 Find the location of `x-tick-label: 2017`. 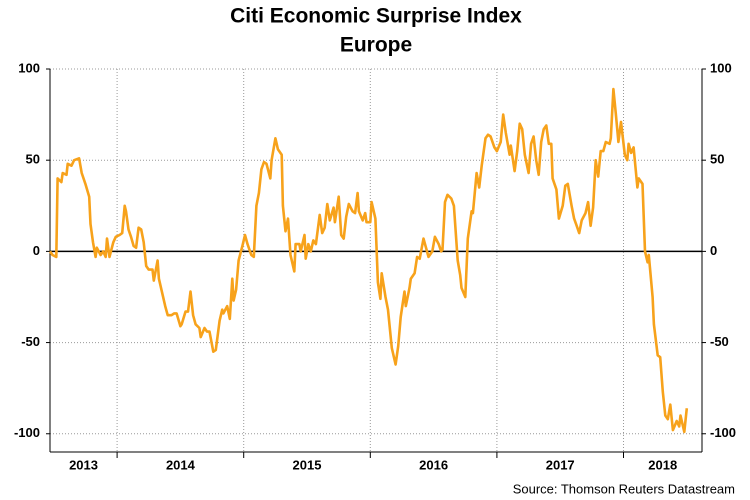

x-tick-label: 2017 is located at coordinates (560, 464).